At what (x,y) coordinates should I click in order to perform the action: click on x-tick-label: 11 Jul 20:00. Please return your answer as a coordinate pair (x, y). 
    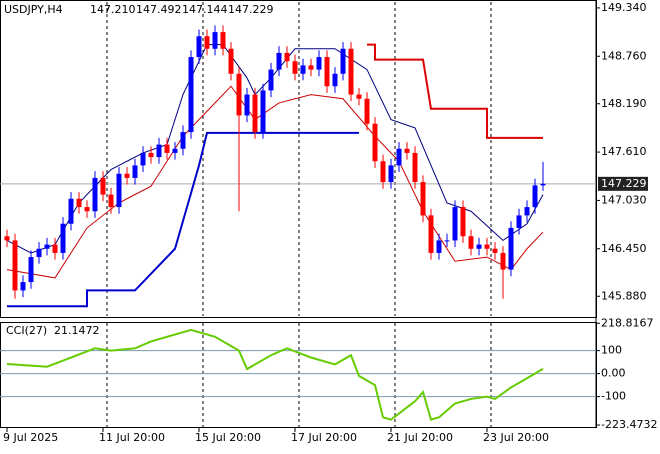
    Looking at the image, I should click on (132, 437).